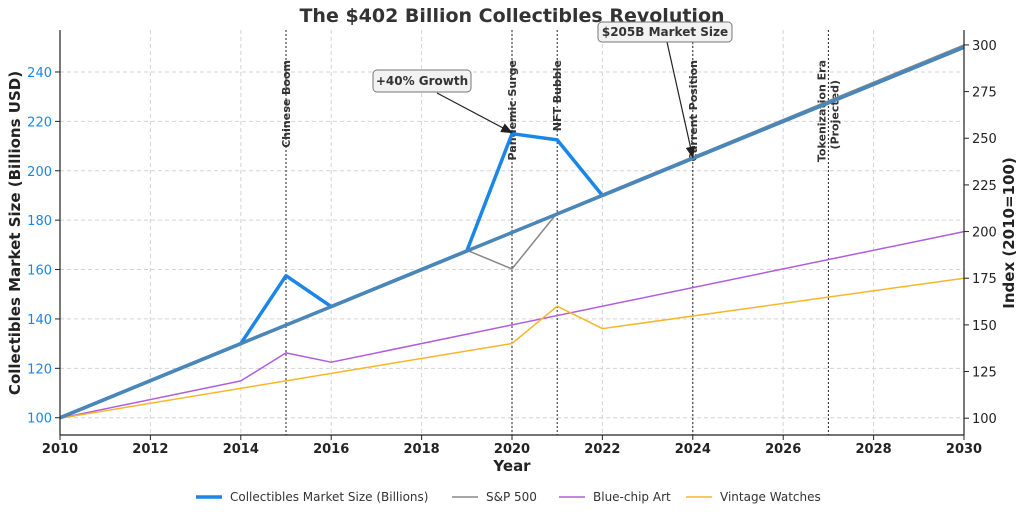 Image resolution: width=1024 pixels, height=515 pixels. Describe the element at coordinates (39, 122) in the screenshot. I see `y-left-tick-label: 220` at that location.